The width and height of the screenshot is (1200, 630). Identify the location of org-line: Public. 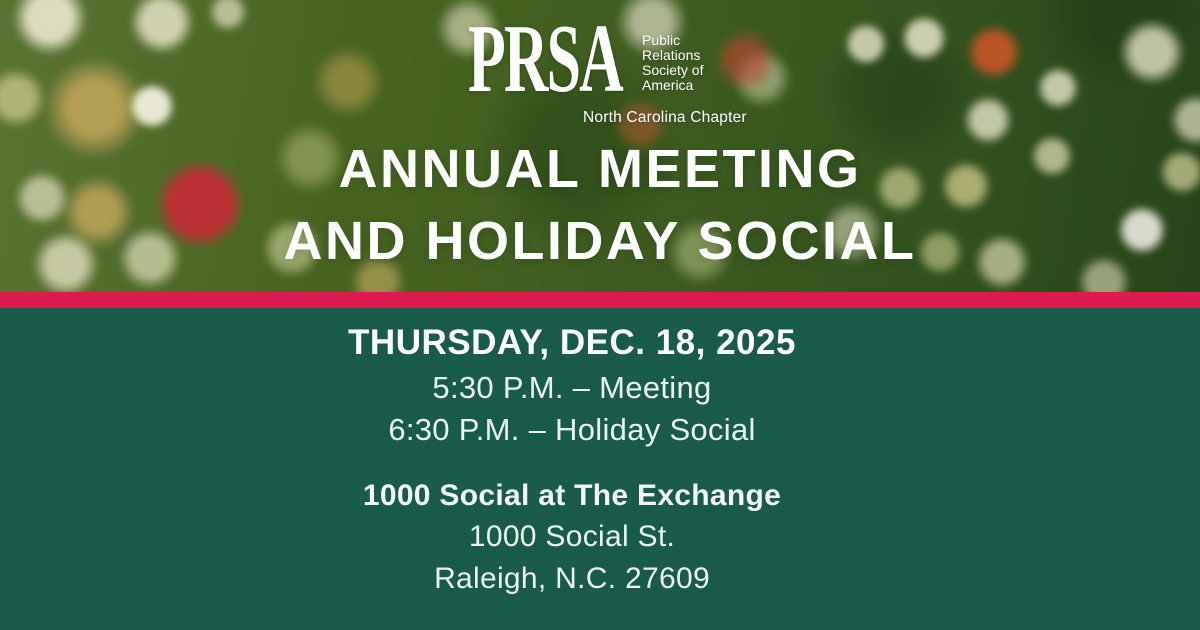
(661, 40).